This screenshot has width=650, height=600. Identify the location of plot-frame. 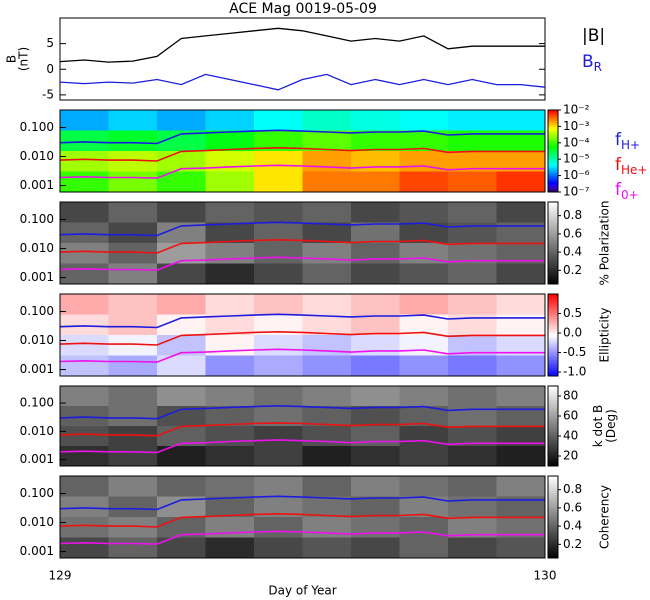
(302, 426).